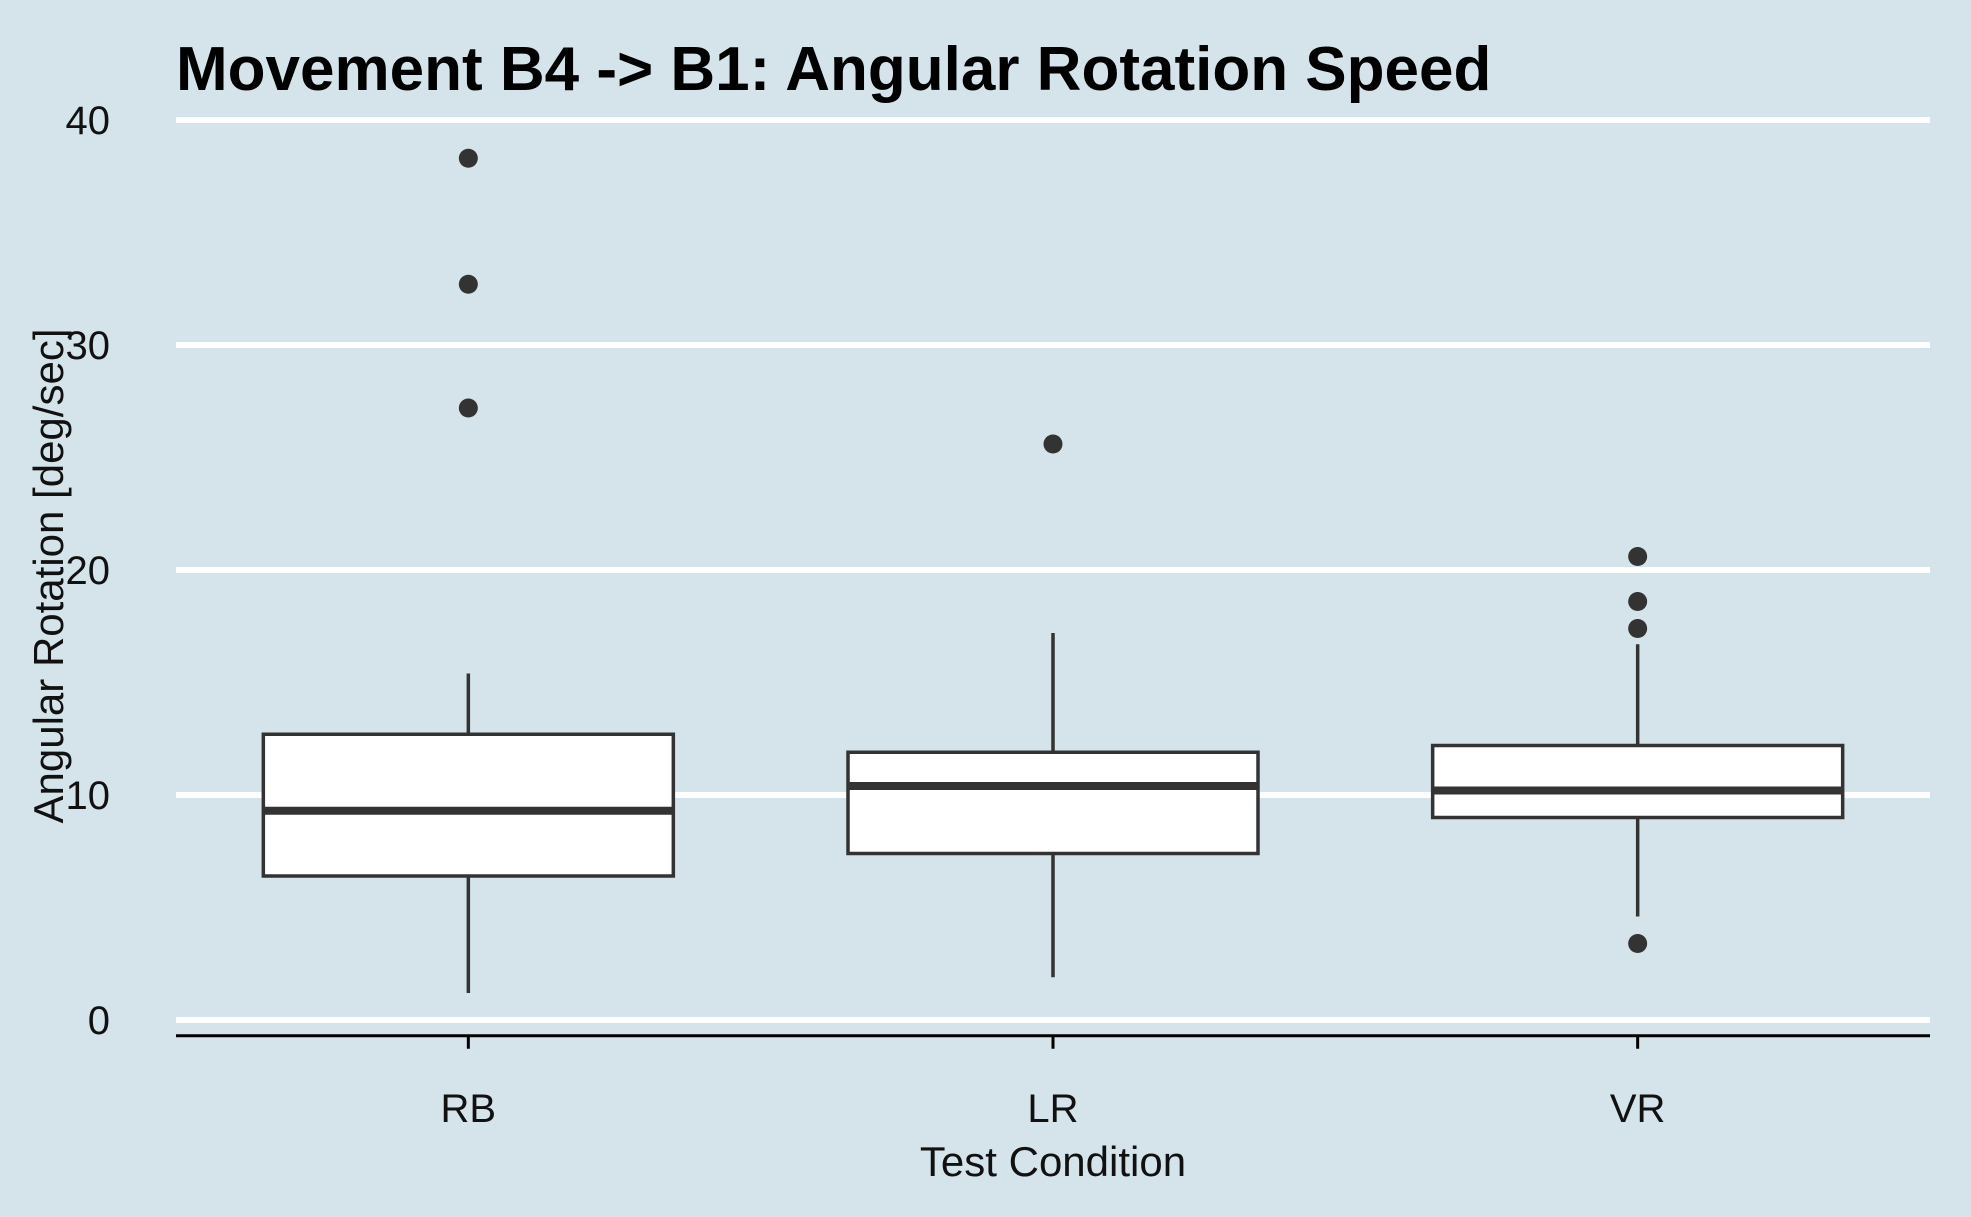  I want to click on y-tick-label-30: 30, so click(88, 346).